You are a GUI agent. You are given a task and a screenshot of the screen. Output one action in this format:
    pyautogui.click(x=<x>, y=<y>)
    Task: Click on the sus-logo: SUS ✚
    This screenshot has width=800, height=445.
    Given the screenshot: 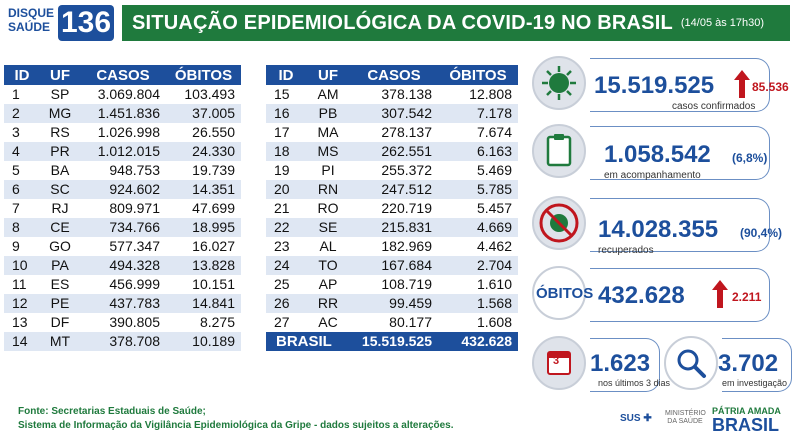 What is the action you would take?
    pyautogui.click(x=636, y=418)
    